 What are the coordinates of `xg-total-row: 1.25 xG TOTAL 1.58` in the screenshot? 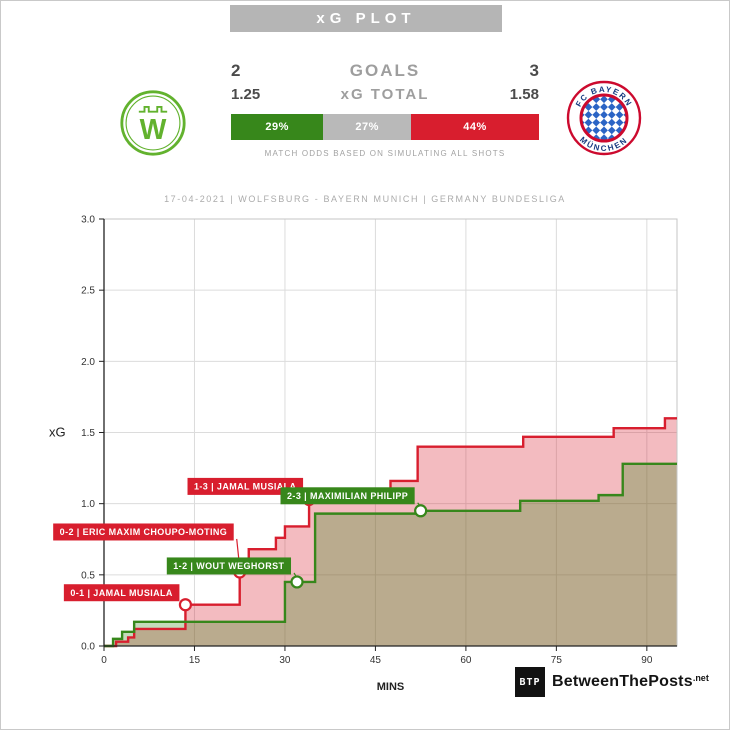 It's located at (385, 94).